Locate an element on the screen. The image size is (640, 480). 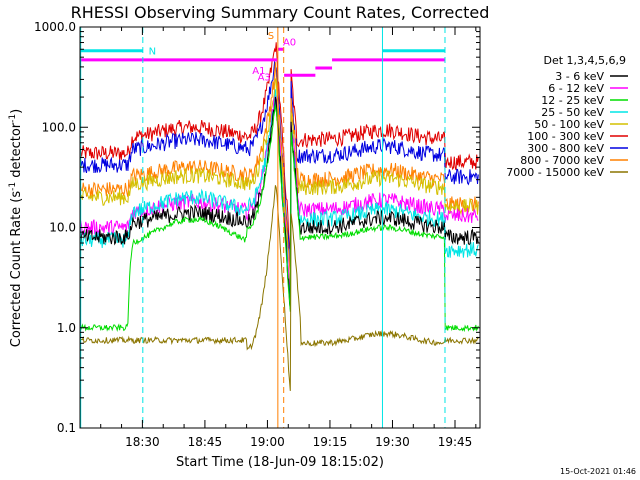
x-axis-label: Start Time (18-Jun-09 18:15:02) is located at coordinates (280, 462).